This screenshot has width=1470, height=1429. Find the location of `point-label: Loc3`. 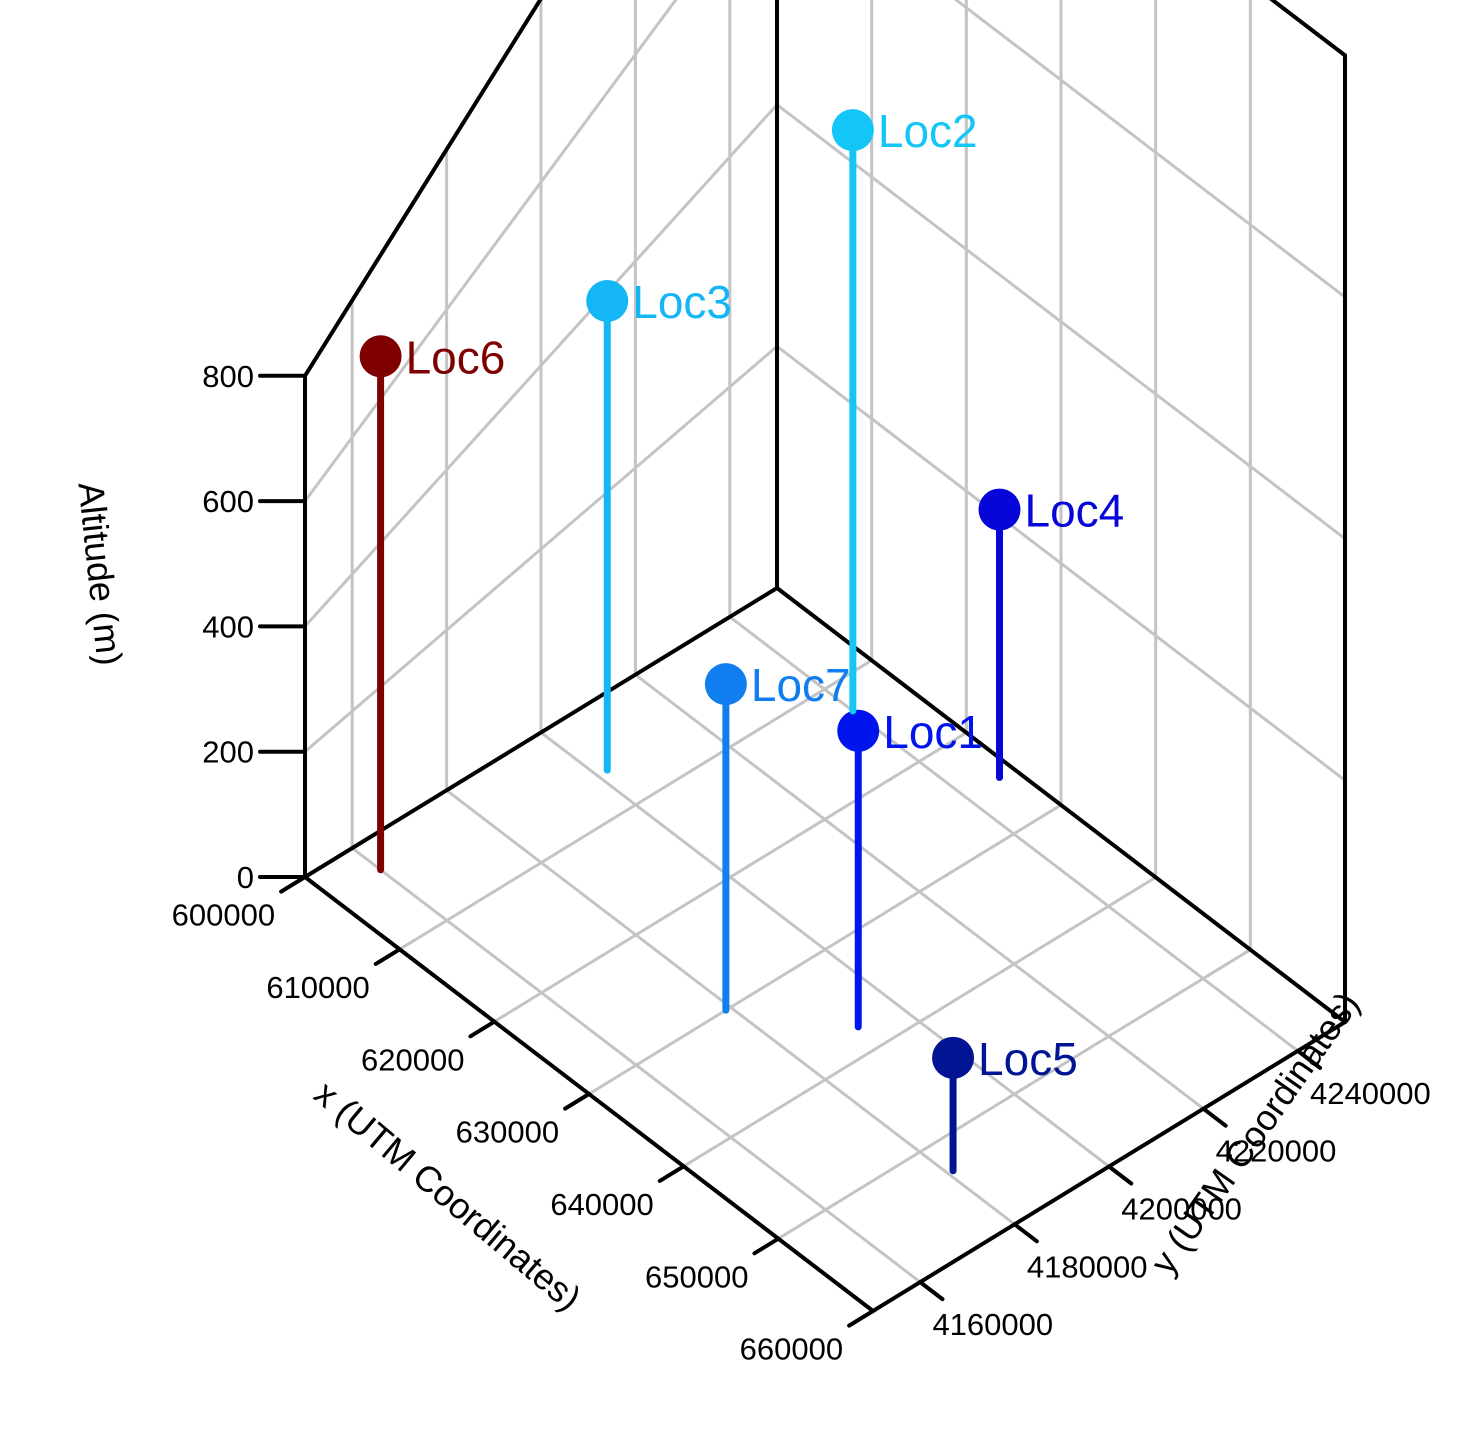

point-label: Loc3 is located at coordinates (682, 302).